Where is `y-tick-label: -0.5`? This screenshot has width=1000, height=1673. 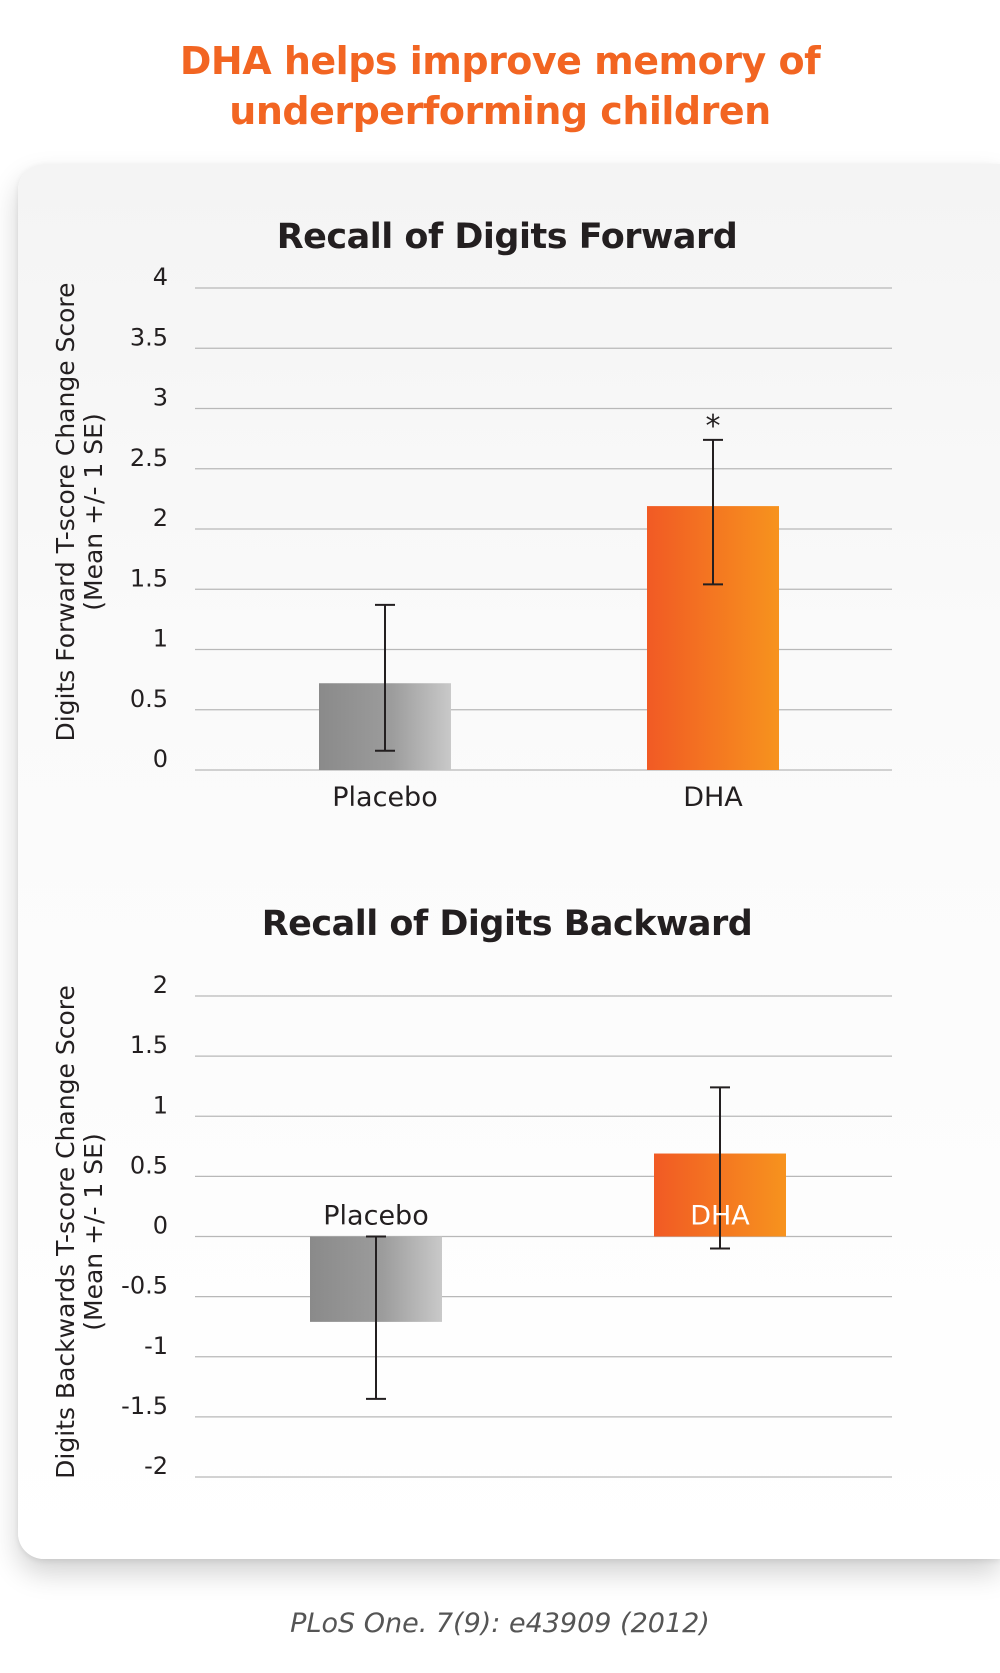 y-tick-label: -0.5 is located at coordinates (144, 1286).